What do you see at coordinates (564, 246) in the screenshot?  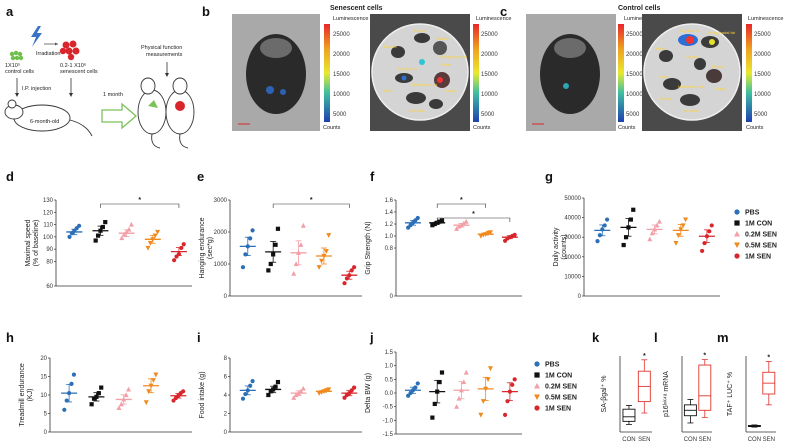 I see `y-axis-label: (counts)` at bounding box center [564, 246].